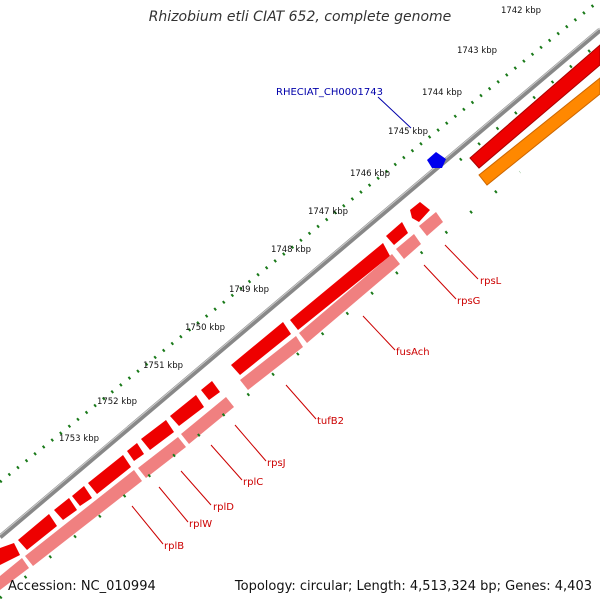 This screenshot has height=600, width=600. Describe the element at coordinates (442, 93) in the screenshot. I see `ruler-tick-label: 1744 kbp` at that location.